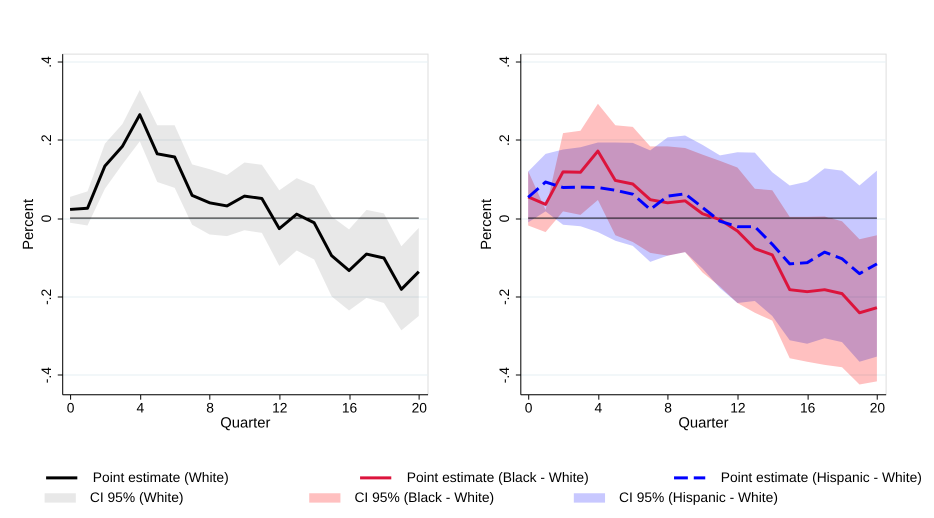  Describe the element at coordinates (424, 496) in the screenshot. I see `legend-label: CI 95% (Black - White)` at that location.